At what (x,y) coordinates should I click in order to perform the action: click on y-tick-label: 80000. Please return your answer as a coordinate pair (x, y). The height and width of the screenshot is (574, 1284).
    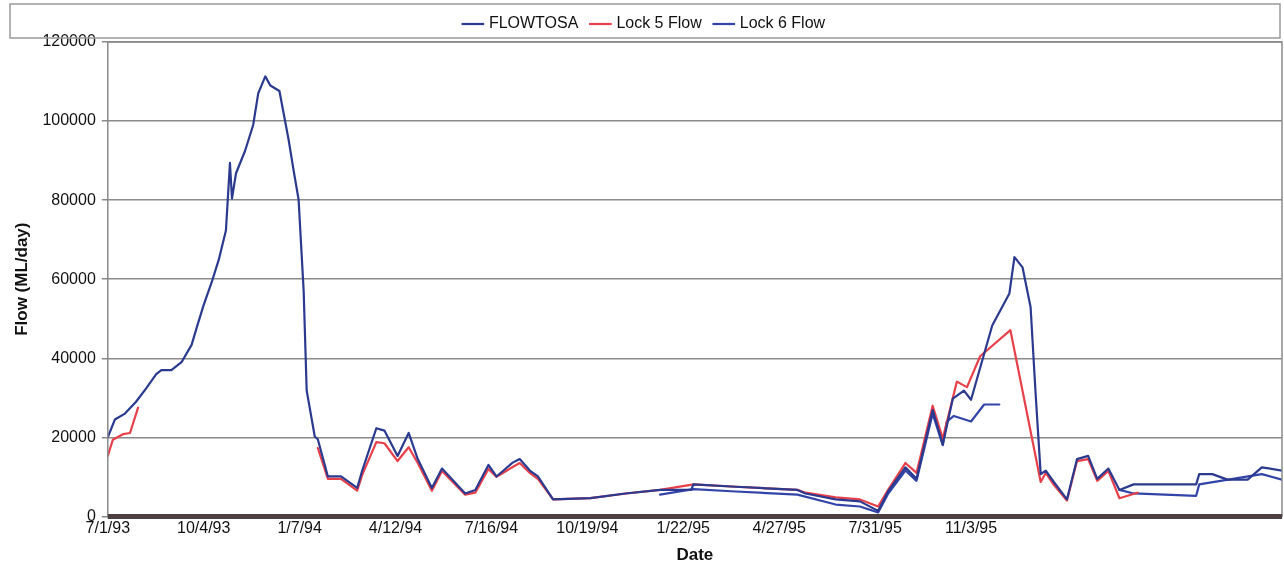
    Looking at the image, I should click on (73, 199).